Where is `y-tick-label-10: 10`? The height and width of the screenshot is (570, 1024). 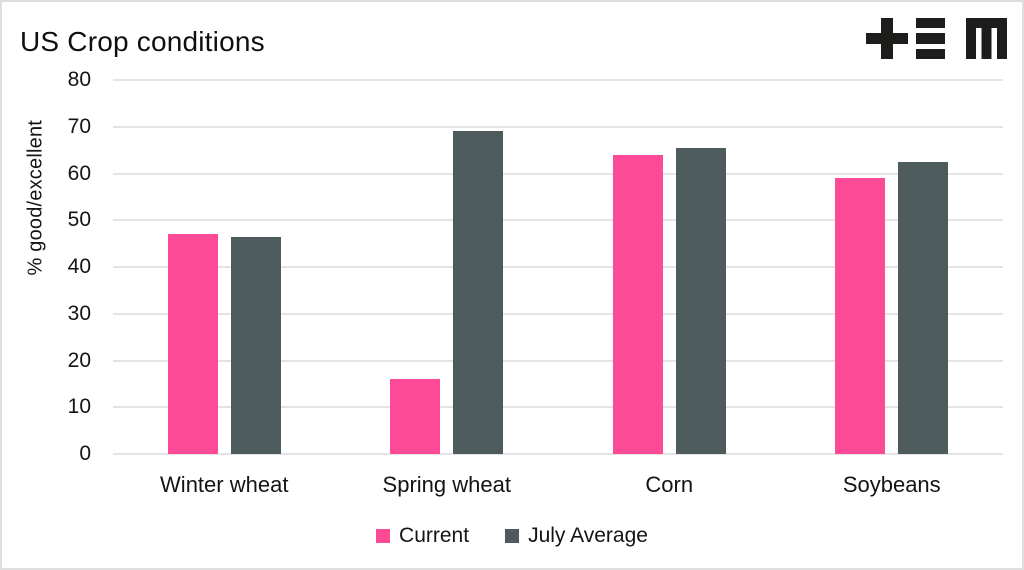 y-tick-label-10: 10 is located at coordinates (79, 407).